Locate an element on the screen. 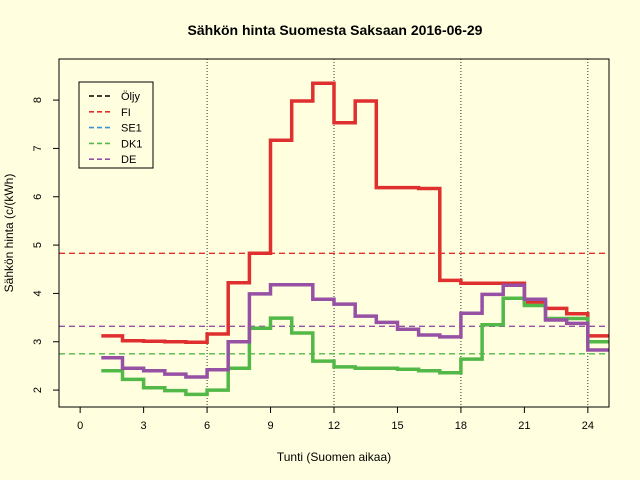 The image size is (640, 480). y-tick-label-5: 5 is located at coordinates (38, 245).